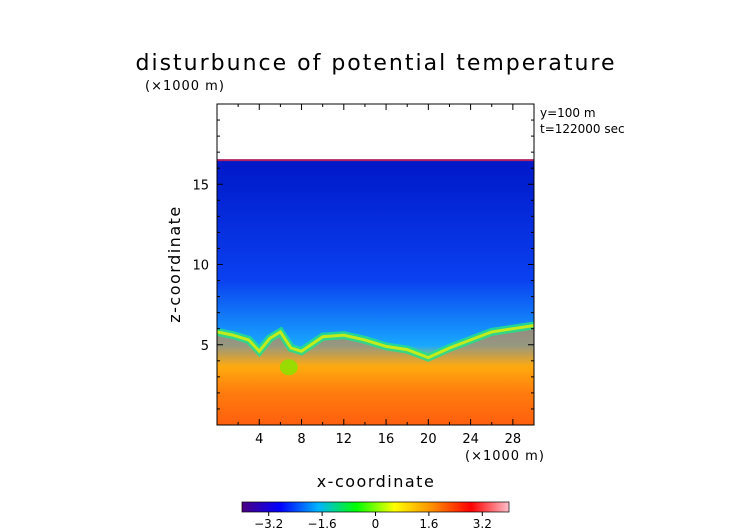 This screenshot has width=752, height=532. What do you see at coordinates (428, 439) in the screenshot?
I see `x-tick-label: 20` at bounding box center [428, 439].